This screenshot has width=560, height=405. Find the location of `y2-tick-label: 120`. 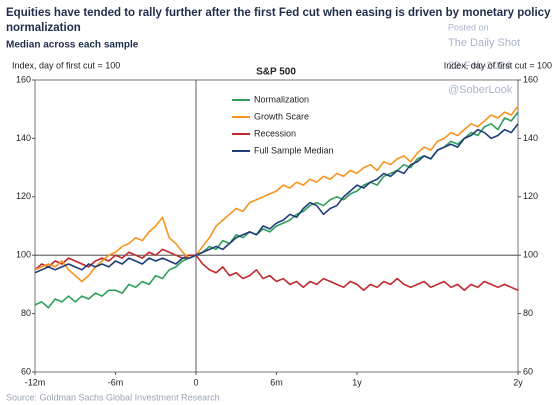

y2-tick-label: 120 is located at coordinates (530, 196).